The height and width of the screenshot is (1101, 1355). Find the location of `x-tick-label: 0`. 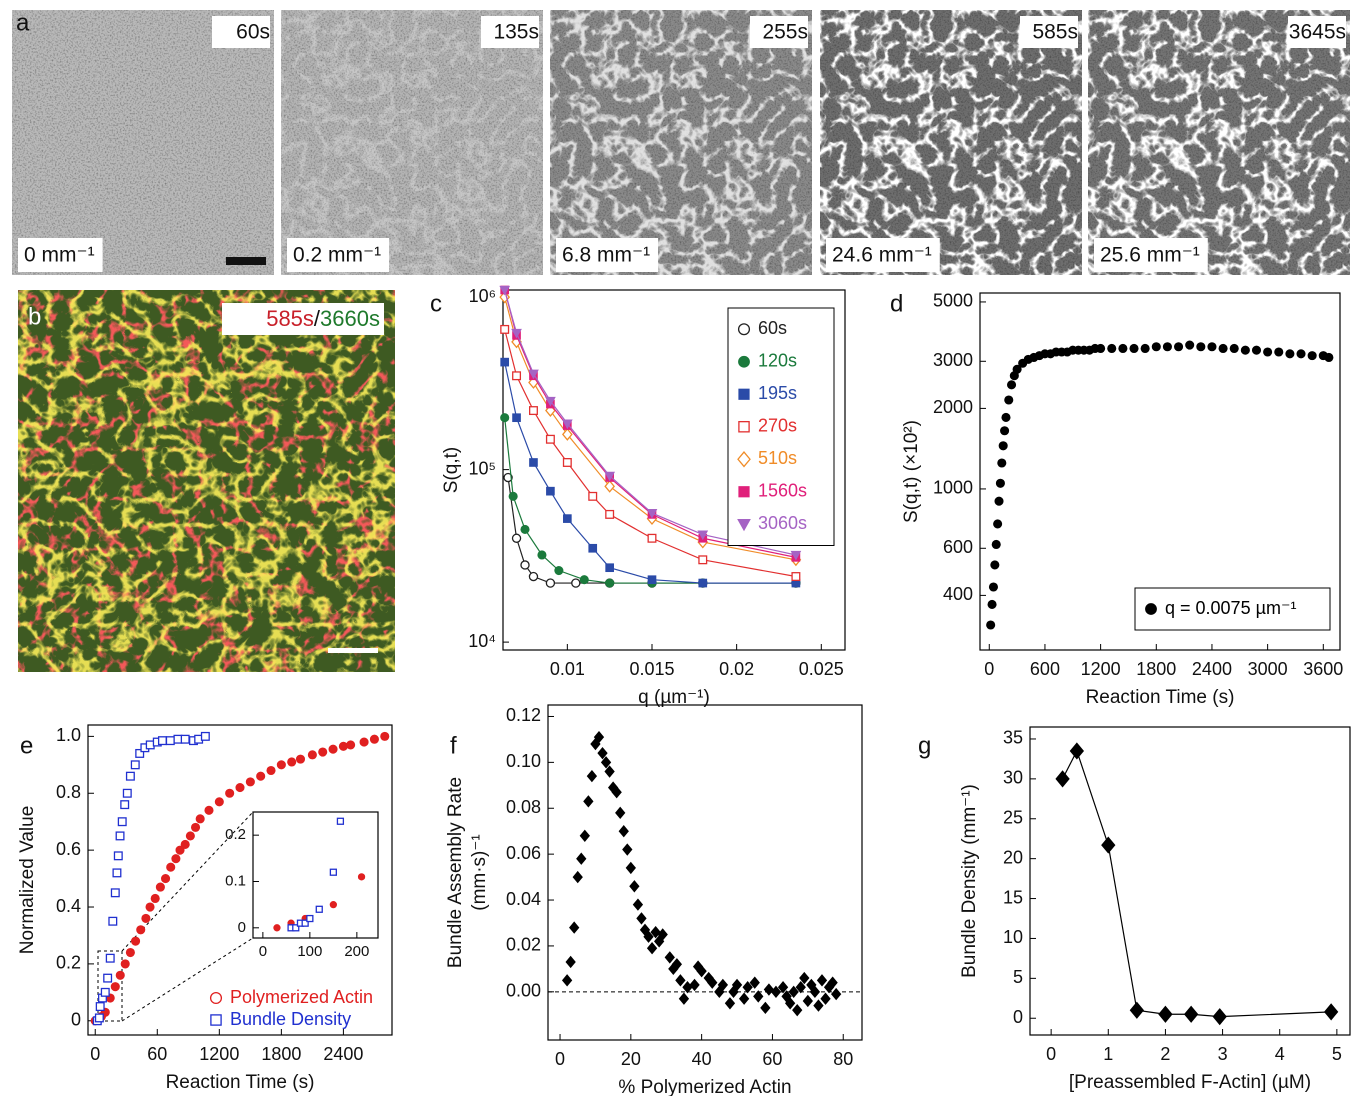

x-tick-label: 0 is located at coordinates (1051, 1054).